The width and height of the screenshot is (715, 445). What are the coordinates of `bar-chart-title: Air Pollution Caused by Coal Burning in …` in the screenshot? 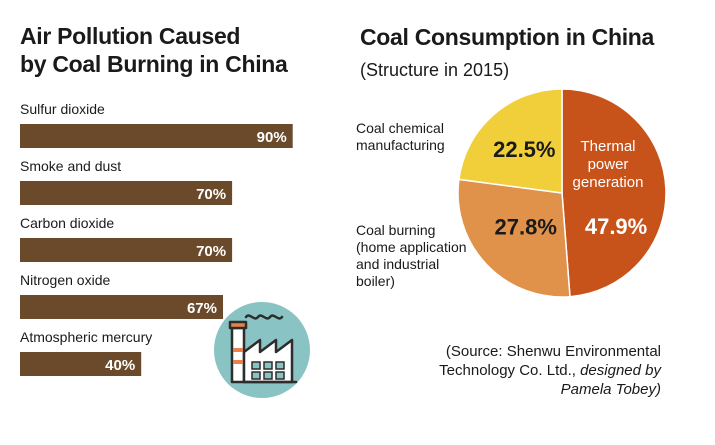 It's located at (154, 50).